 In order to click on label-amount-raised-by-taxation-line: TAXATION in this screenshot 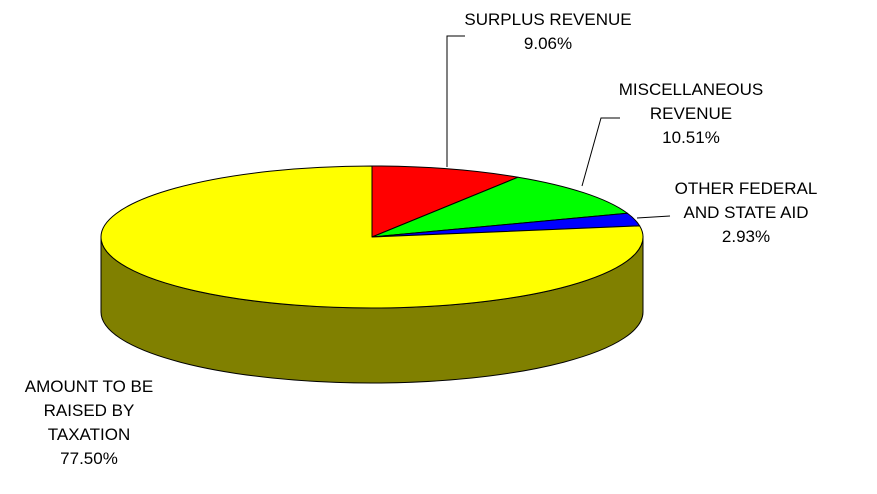, I will do `click(89, 434)`.